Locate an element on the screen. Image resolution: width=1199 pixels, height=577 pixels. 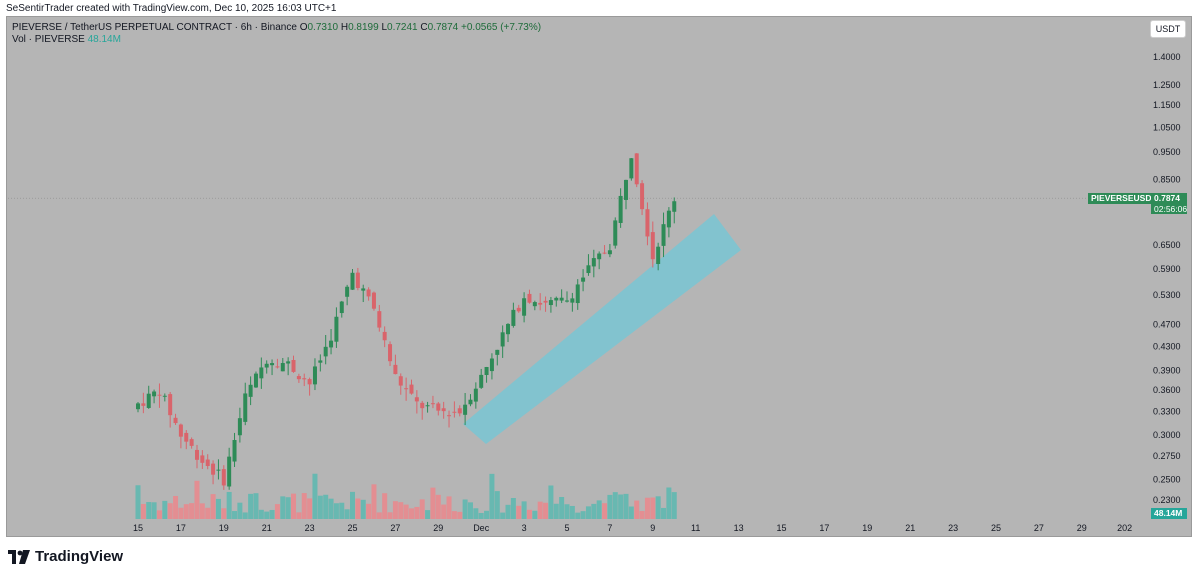
x-tick-label: 9 is located at coordinates (652, 528).